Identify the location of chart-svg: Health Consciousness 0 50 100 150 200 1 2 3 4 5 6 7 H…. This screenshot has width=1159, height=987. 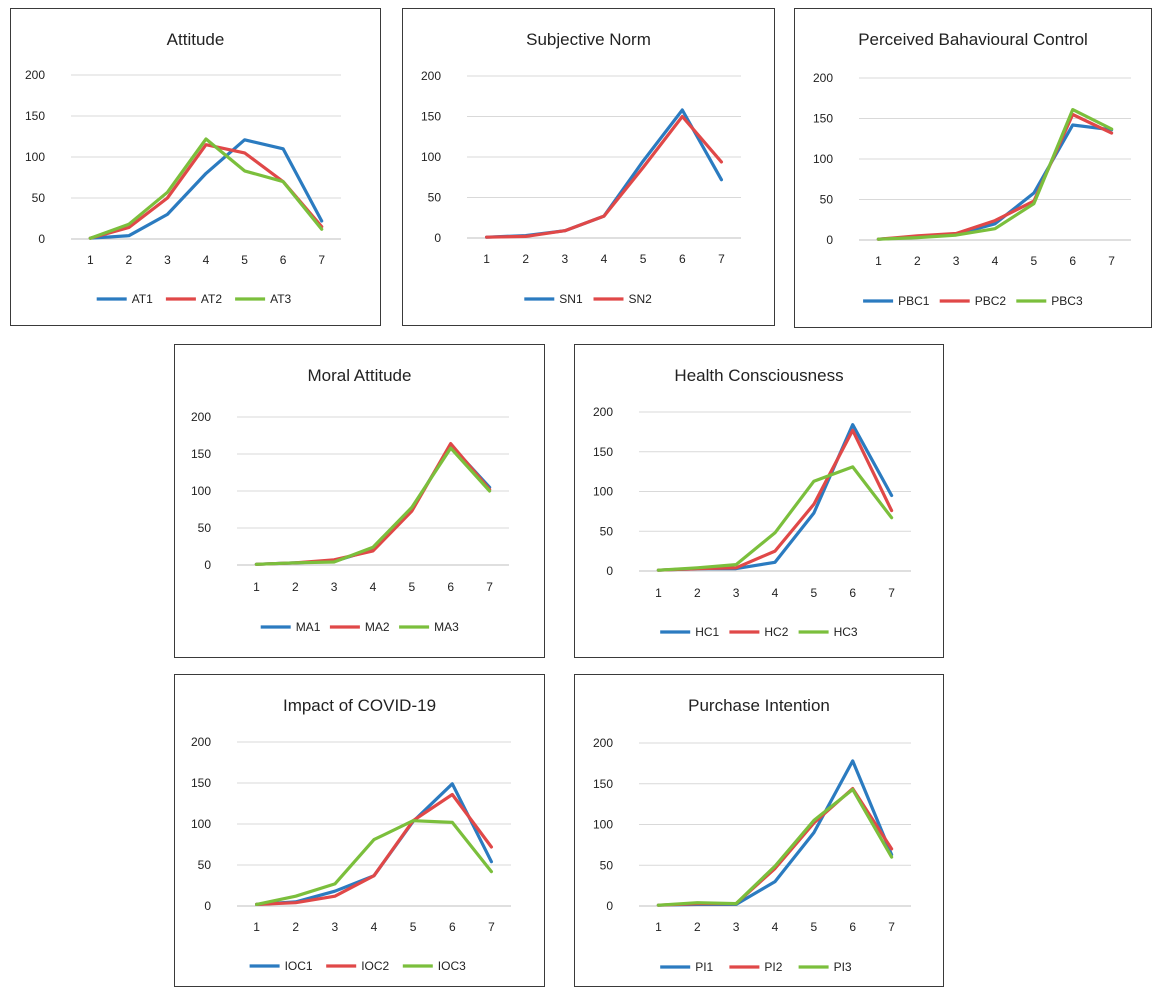
(752, 502).